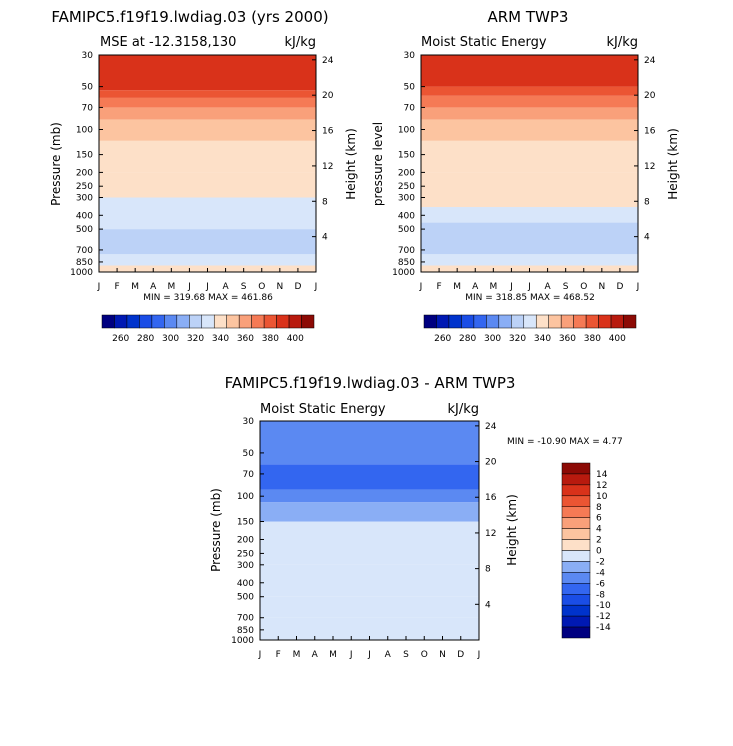 Image resolution: width=733 pixels, height=746 pixels. What do you see at coordinates (56, 164) in the screenshot?
I see `y-axis-label: Pressure (mb)` at bounding box center [56, 164].